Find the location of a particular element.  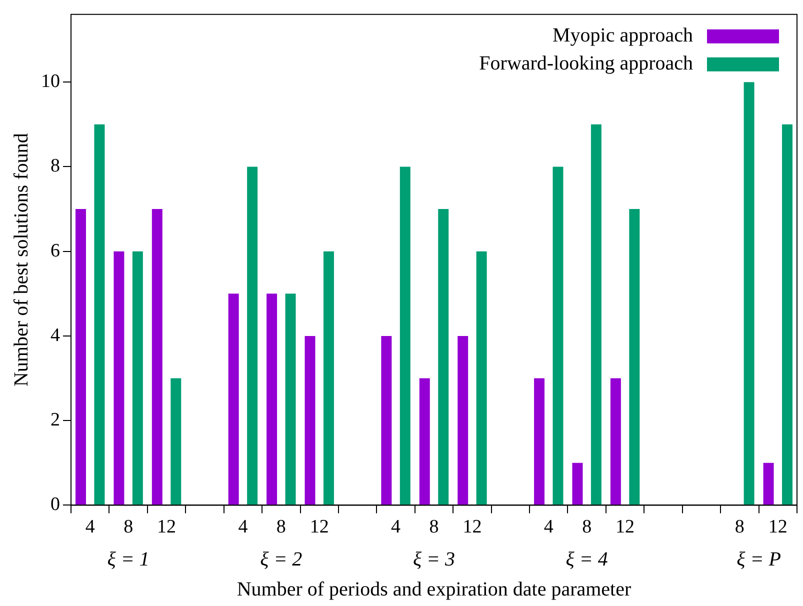

legend-label: Myopic approach is located at coordinates (622, 35).